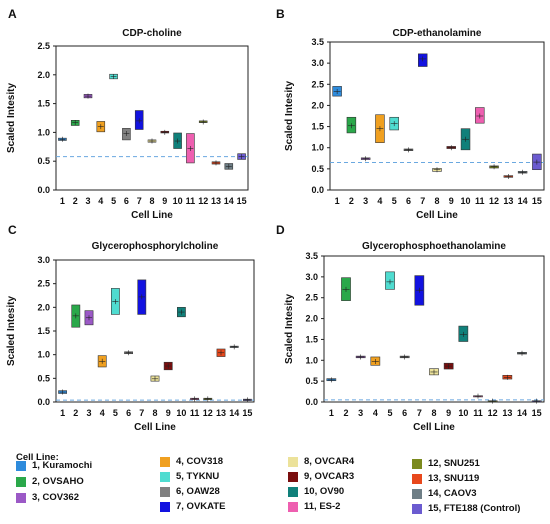 The height and width of the screenshot is (524, 550). I want to click on panel-letter: C, so click(12, 230).